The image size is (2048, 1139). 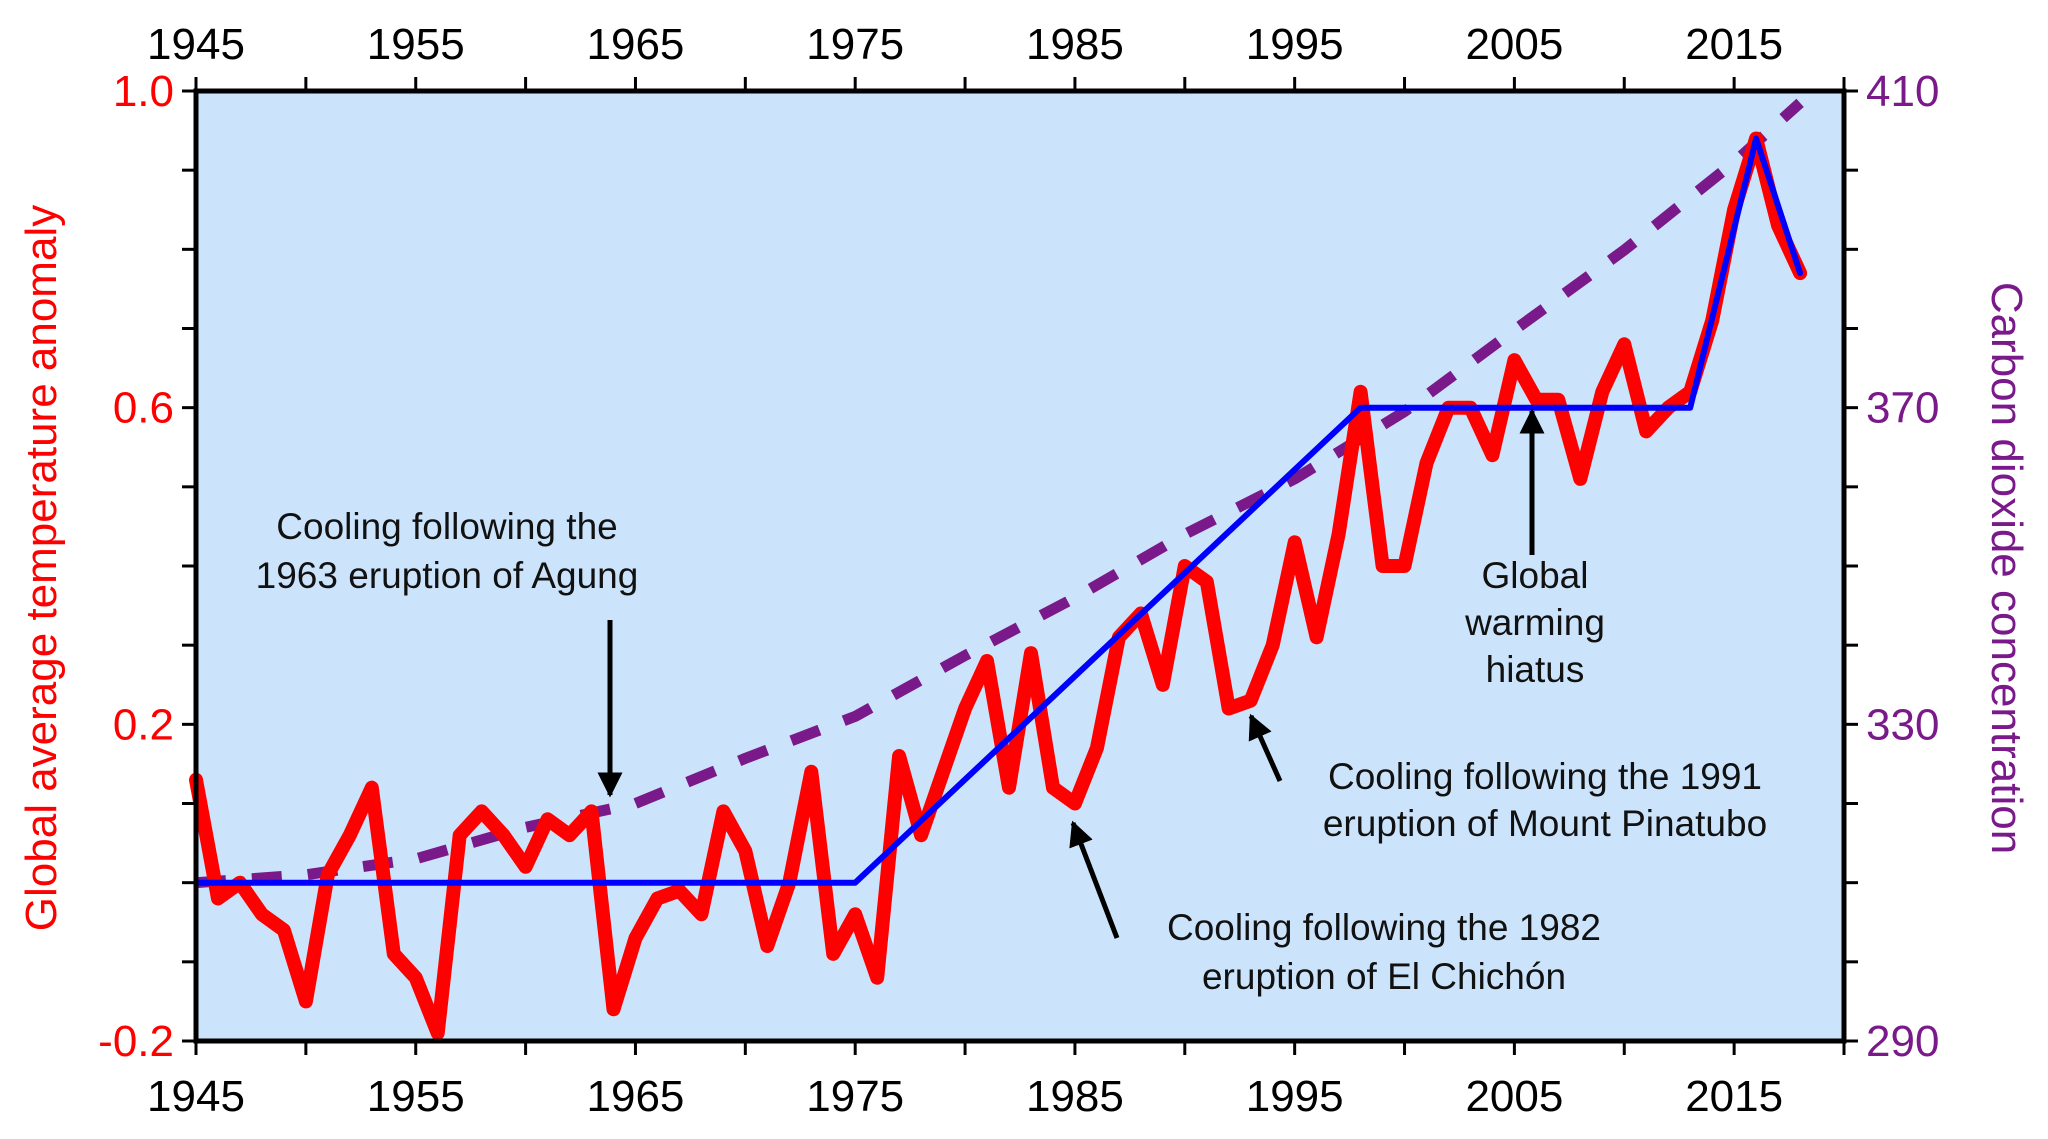 What do you see at coordinates (1265, 748) in the screenshot?
I see `annotation-pinatubo-arrow` at bounding box center [1265, 748].